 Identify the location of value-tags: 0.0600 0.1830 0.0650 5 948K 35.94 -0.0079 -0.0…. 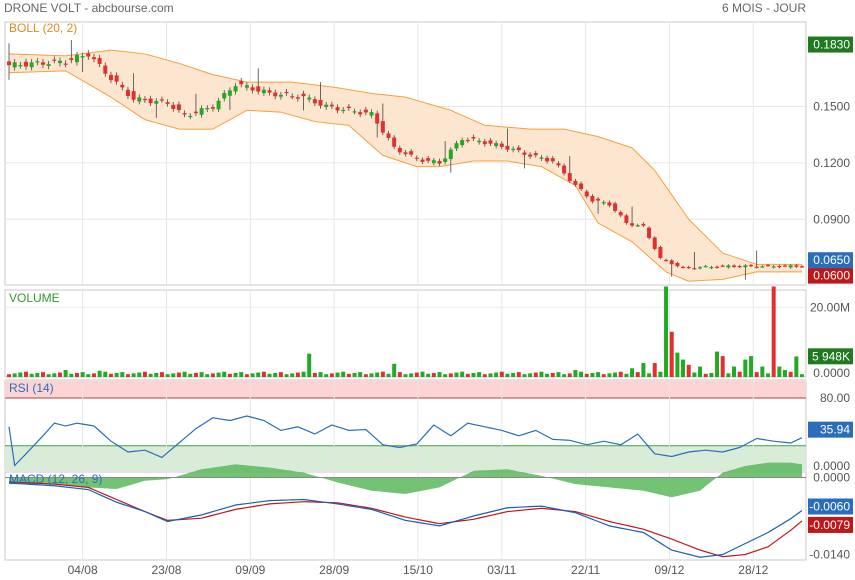
(830, 284).